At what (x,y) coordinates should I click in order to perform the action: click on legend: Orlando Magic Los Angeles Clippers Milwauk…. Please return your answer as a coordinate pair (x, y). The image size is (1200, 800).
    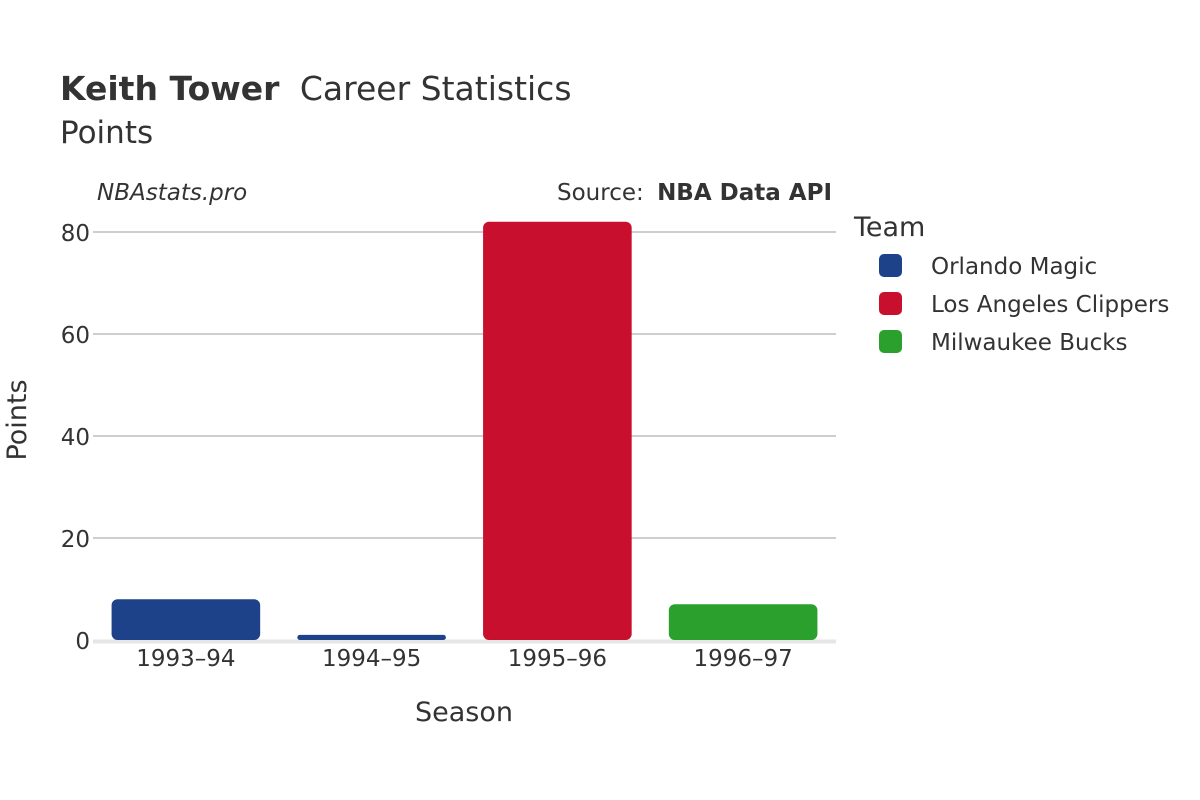
    Looking at the image, I should click on (1024, 305).